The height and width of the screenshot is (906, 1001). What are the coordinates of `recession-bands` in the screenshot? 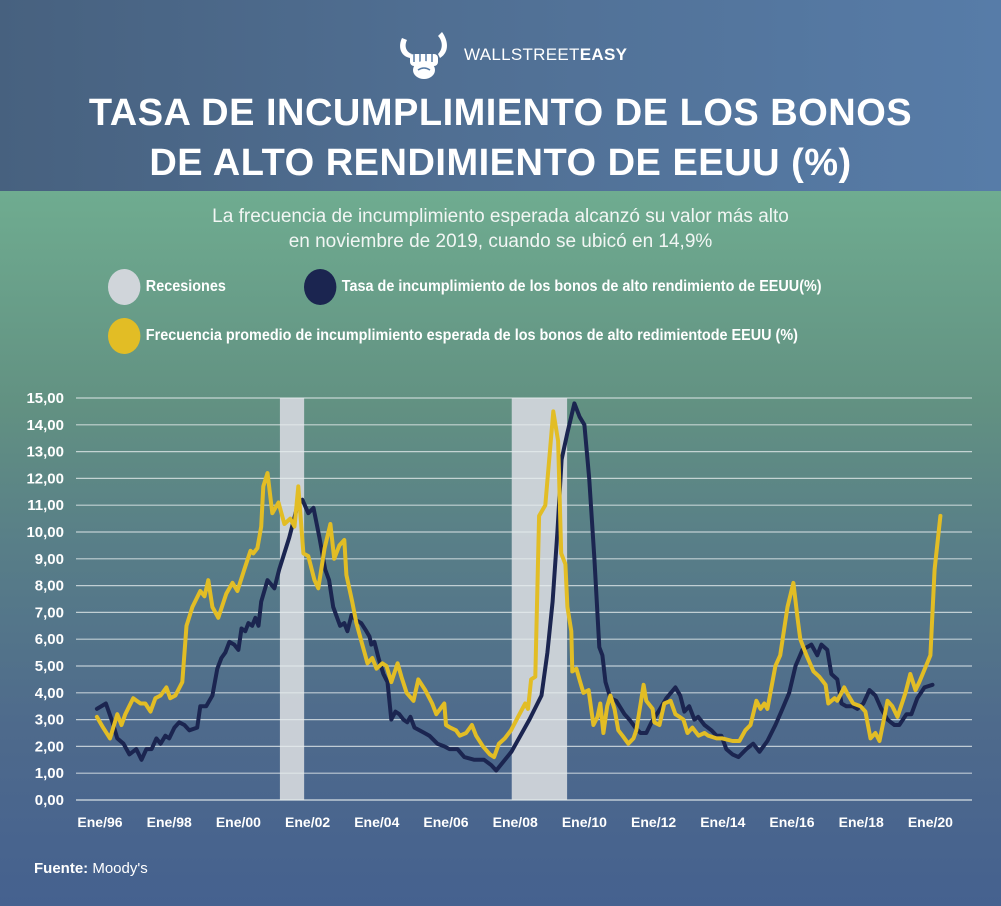 It's located at (423, 599).